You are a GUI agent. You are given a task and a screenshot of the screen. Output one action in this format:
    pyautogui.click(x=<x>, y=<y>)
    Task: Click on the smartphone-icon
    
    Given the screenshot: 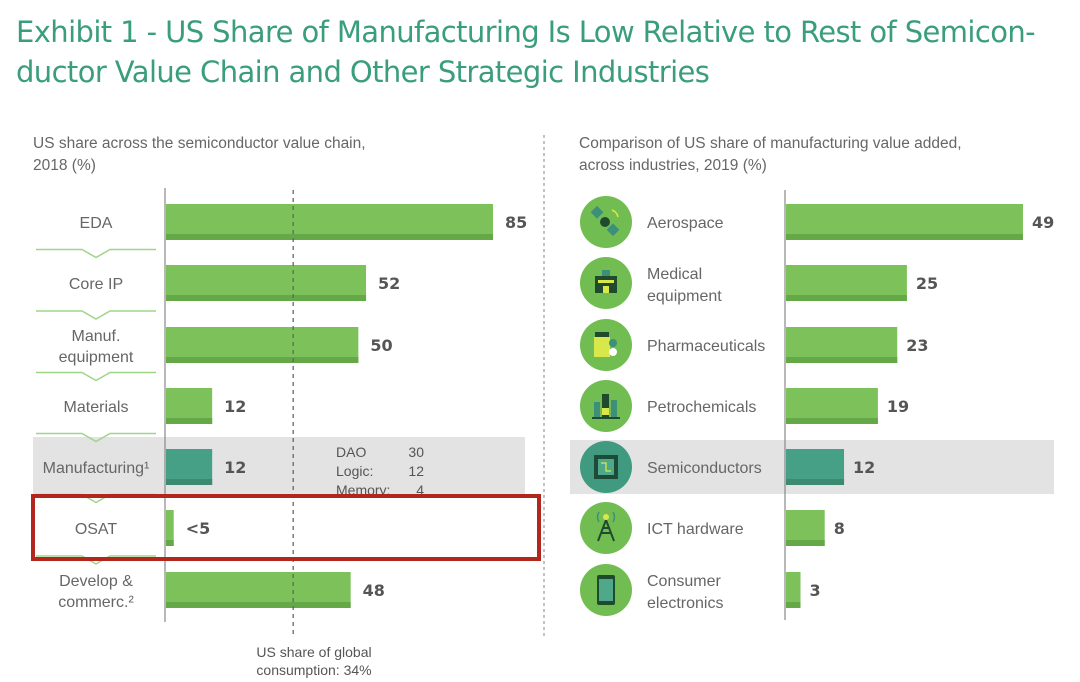 What is the action you would take?
    pyautogui.click(x=606, y=590)
    